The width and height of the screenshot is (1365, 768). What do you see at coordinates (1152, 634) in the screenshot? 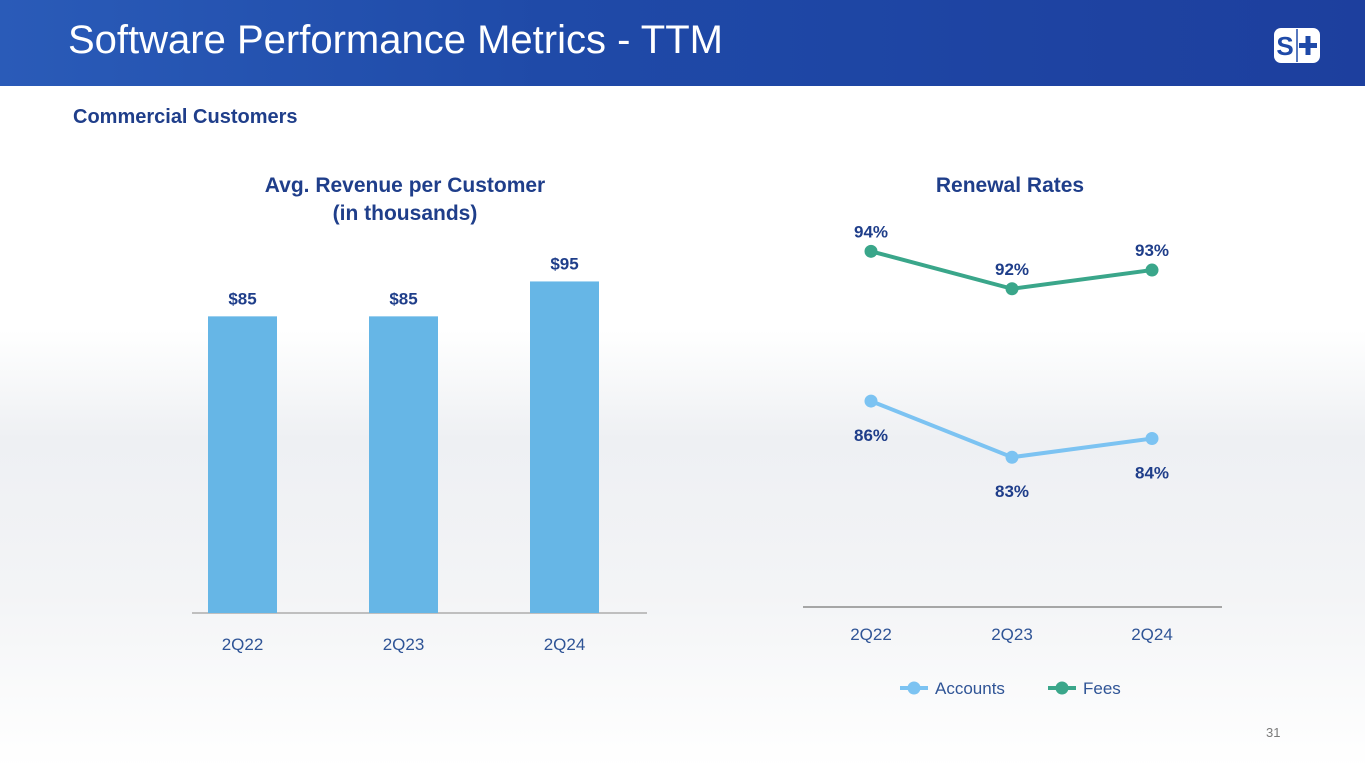
I see `line-x-tick-label: 2Q24` at bounding box center [1152, 634].